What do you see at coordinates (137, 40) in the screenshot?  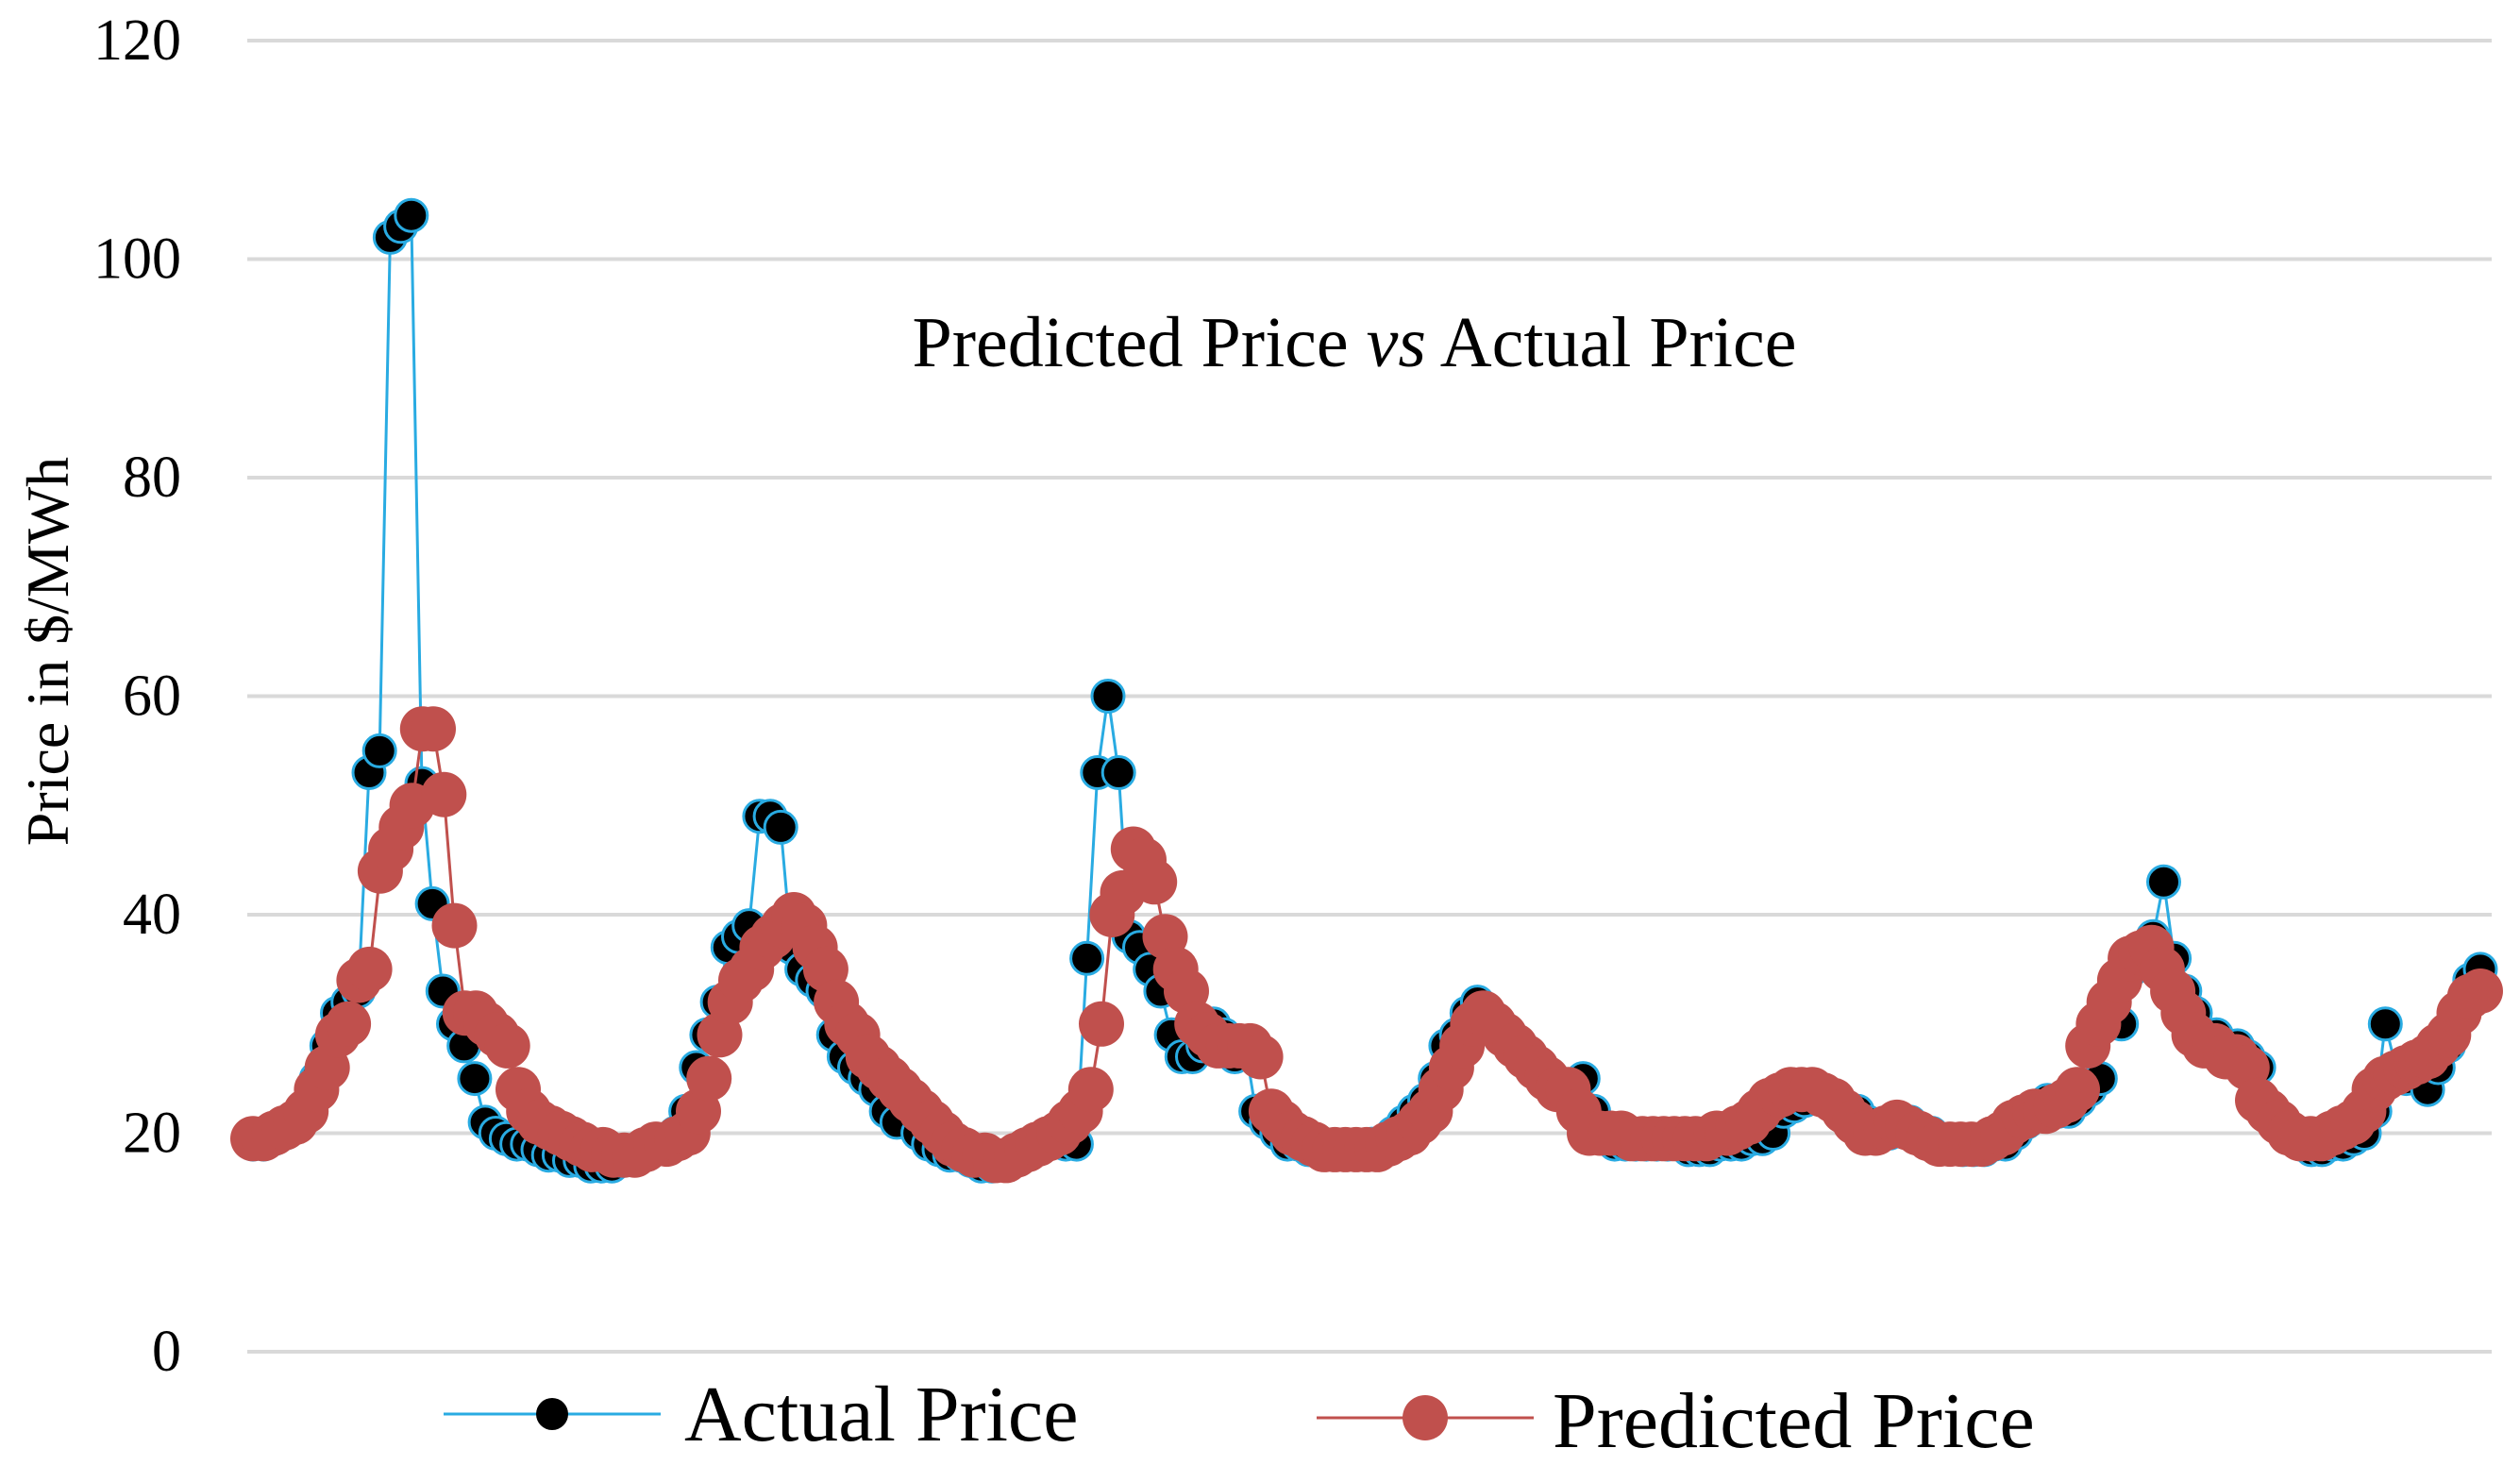 I see `y-tick-label: 120` at bounding box center [137, 40].